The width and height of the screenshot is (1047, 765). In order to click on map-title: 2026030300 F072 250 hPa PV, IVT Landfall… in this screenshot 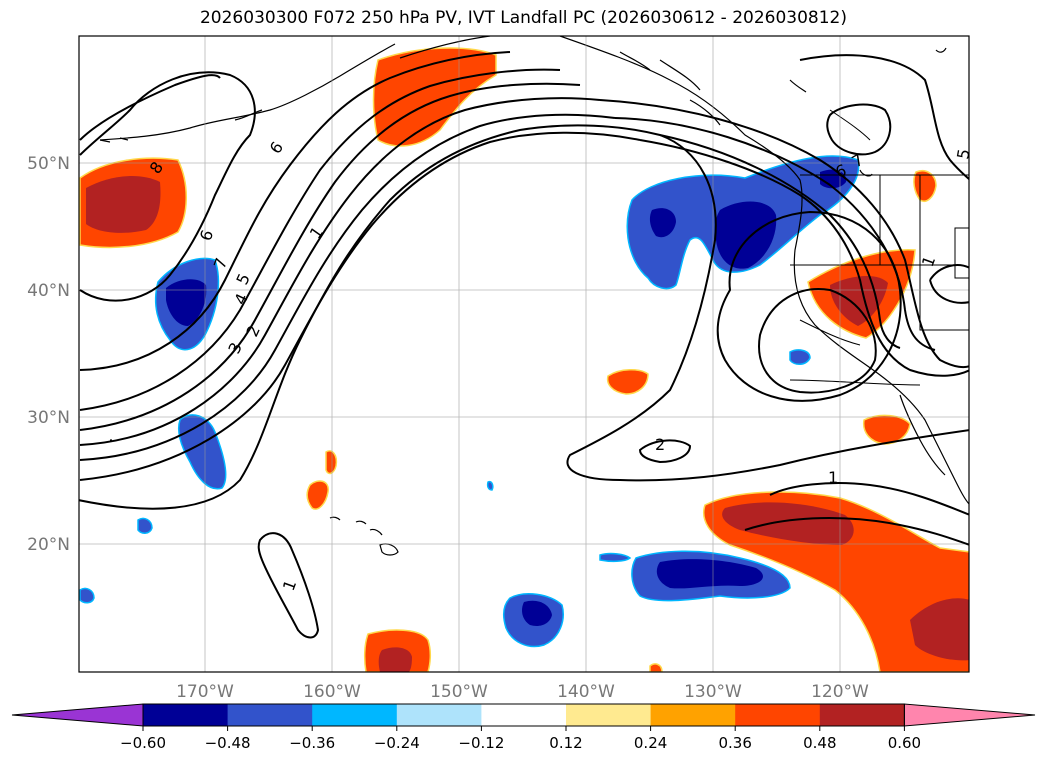, I will do `click(523, 18)`.